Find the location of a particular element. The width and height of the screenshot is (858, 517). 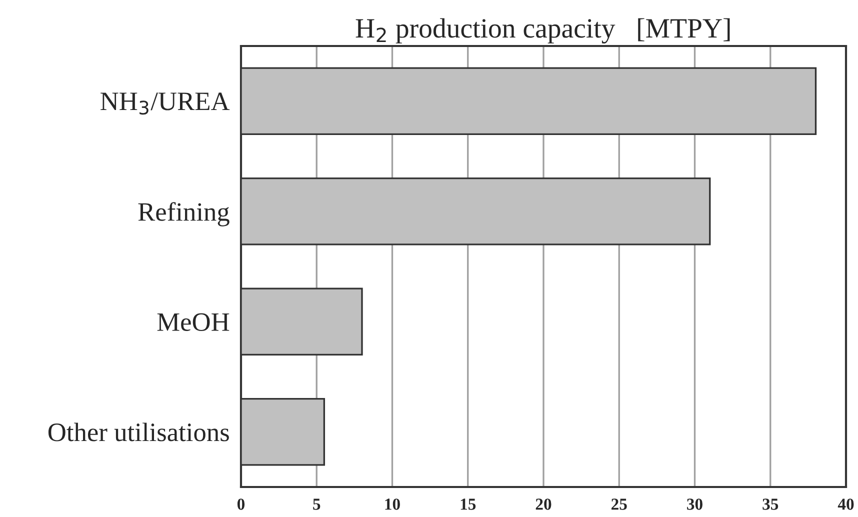

x-tick-label: 30 is located at coordinates (694, 504).